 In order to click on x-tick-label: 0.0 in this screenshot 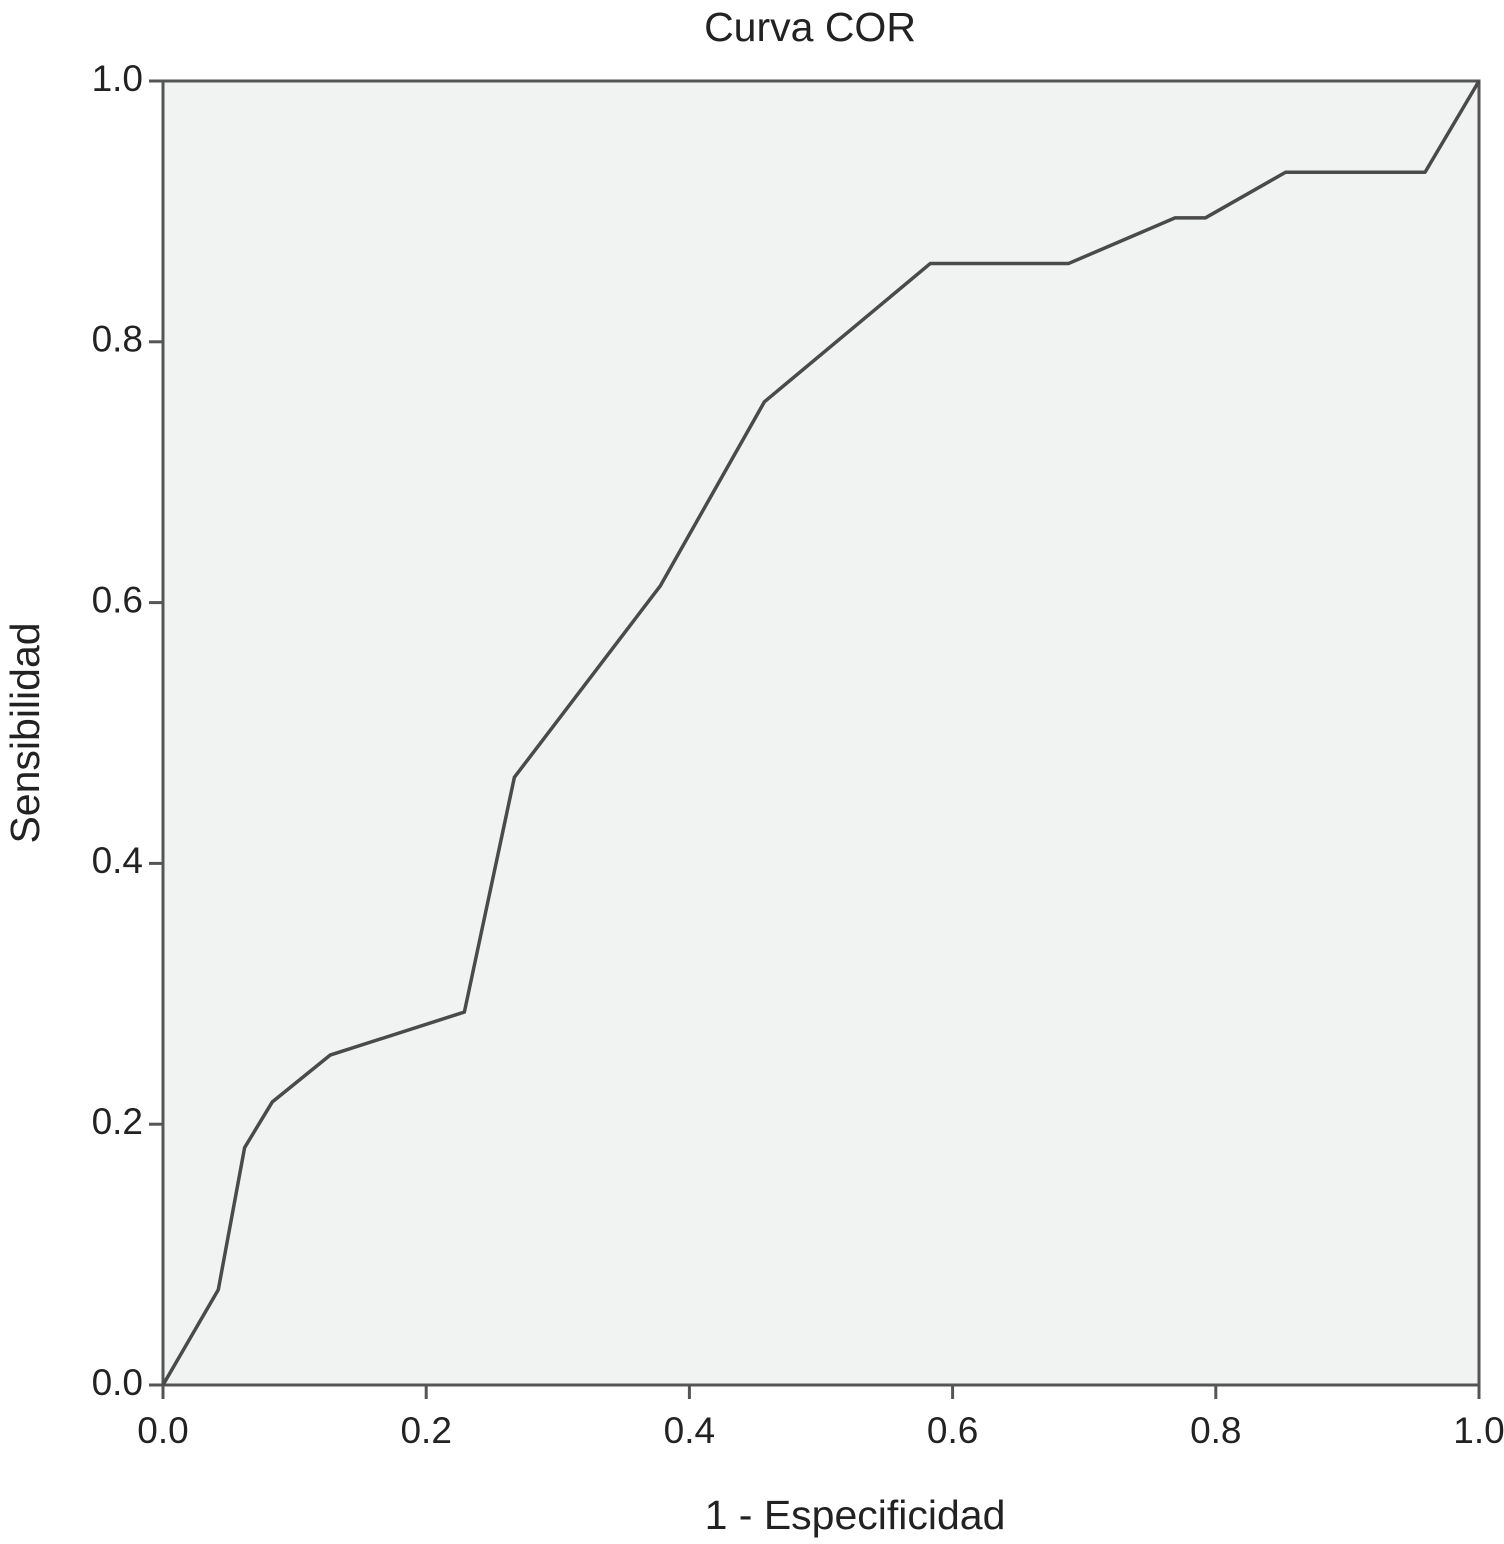, I will do `click(162, 1430)`.